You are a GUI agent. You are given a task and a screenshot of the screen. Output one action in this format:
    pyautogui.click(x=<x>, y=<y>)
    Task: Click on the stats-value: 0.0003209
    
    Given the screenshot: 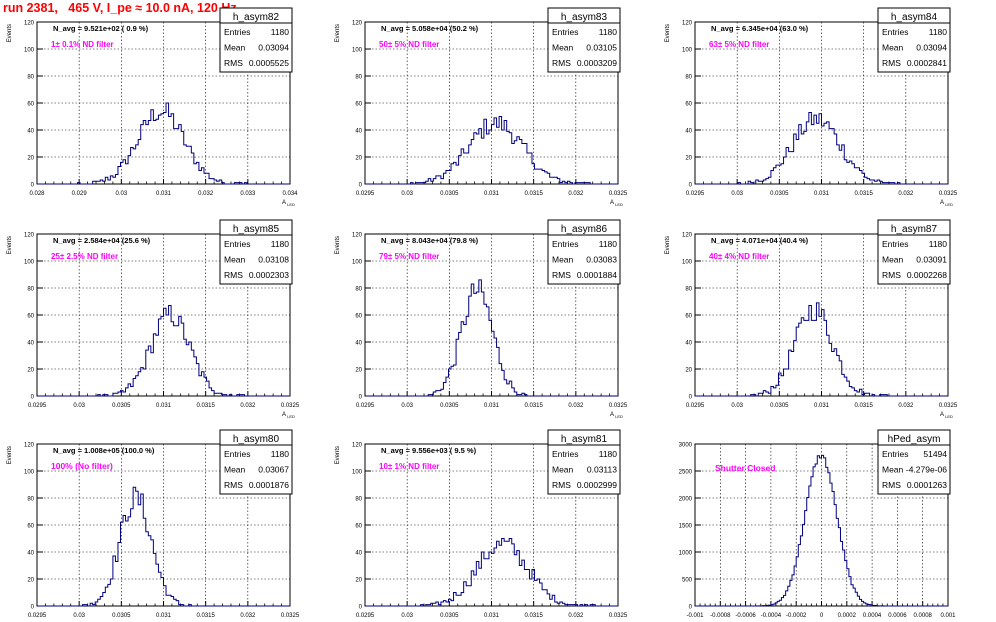 What is the action you would take?
    pyautogui.click(x=597, y=63)
    